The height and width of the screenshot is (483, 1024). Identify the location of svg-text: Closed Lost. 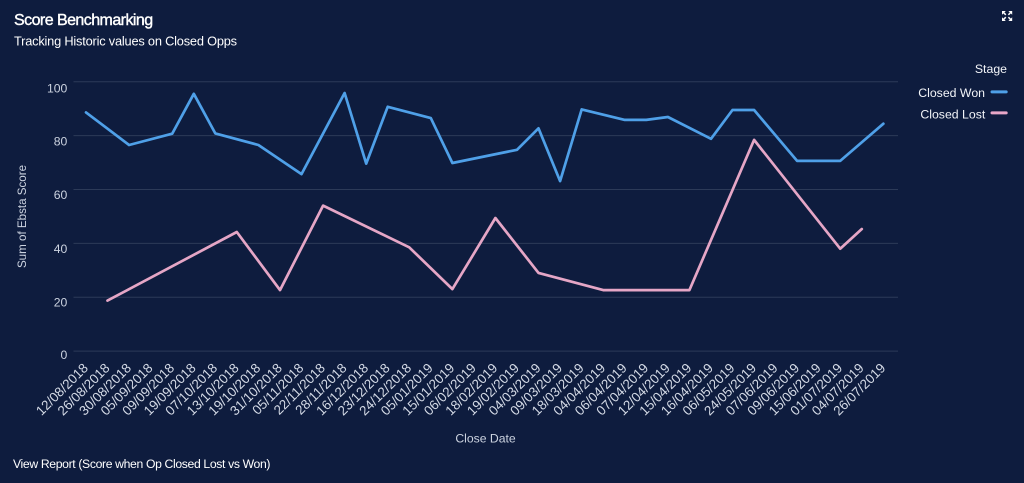
(953, 115).